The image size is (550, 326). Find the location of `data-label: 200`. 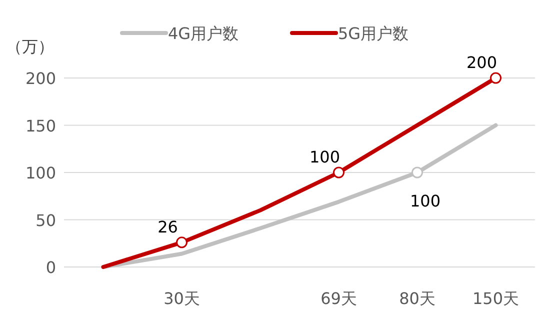

data-label: 200 is located at coordinates (482, 62).